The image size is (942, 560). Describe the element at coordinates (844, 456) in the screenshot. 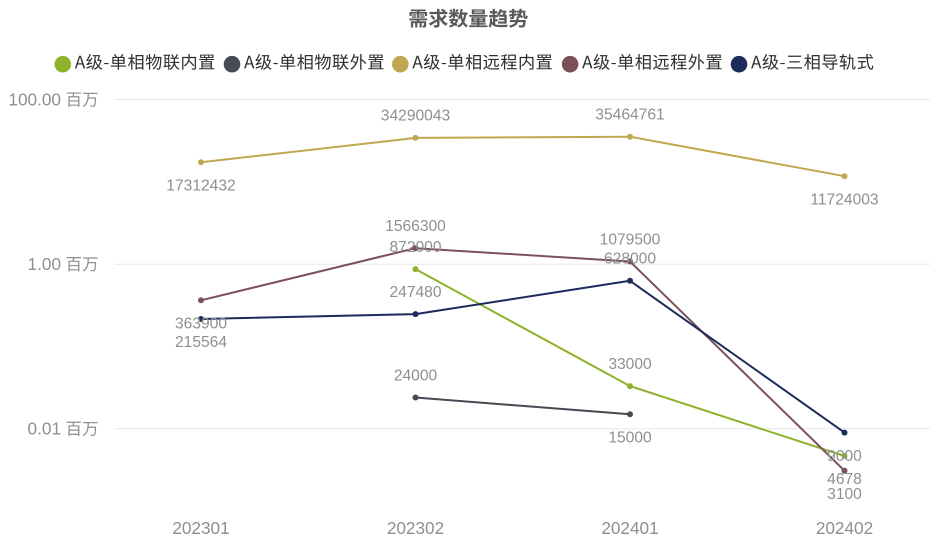

I see `svg-text: 9000` at that location.